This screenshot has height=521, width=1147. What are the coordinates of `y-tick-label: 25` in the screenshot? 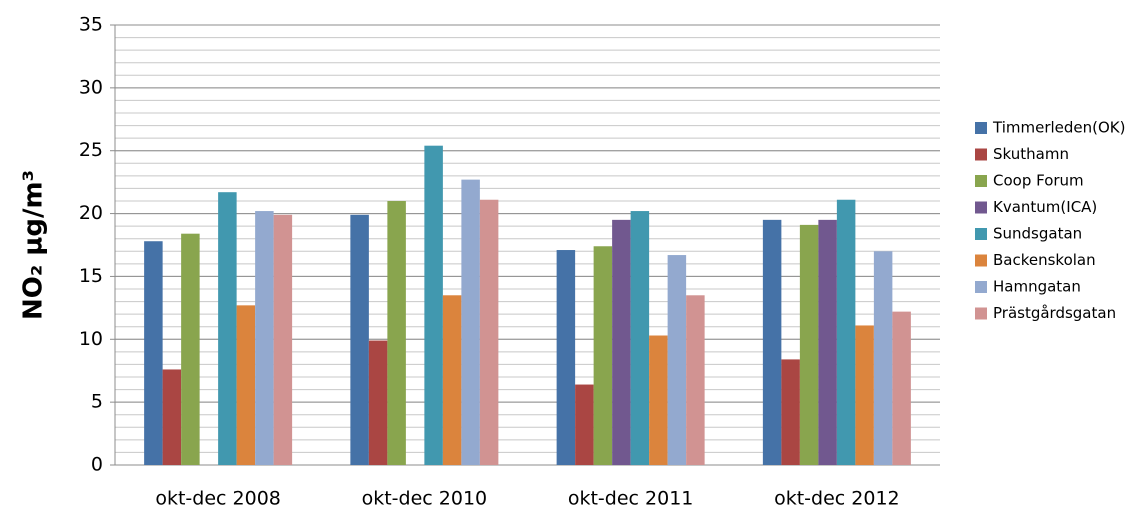 It's located at (91, 150).